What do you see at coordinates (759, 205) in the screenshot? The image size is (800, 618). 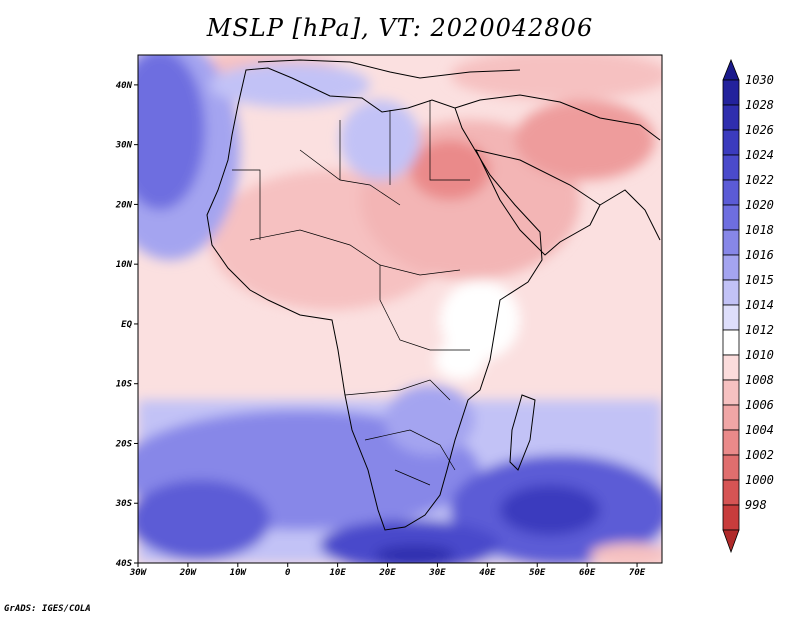 I see `colorbar-label: 1020` at bounding box center [759, 205].